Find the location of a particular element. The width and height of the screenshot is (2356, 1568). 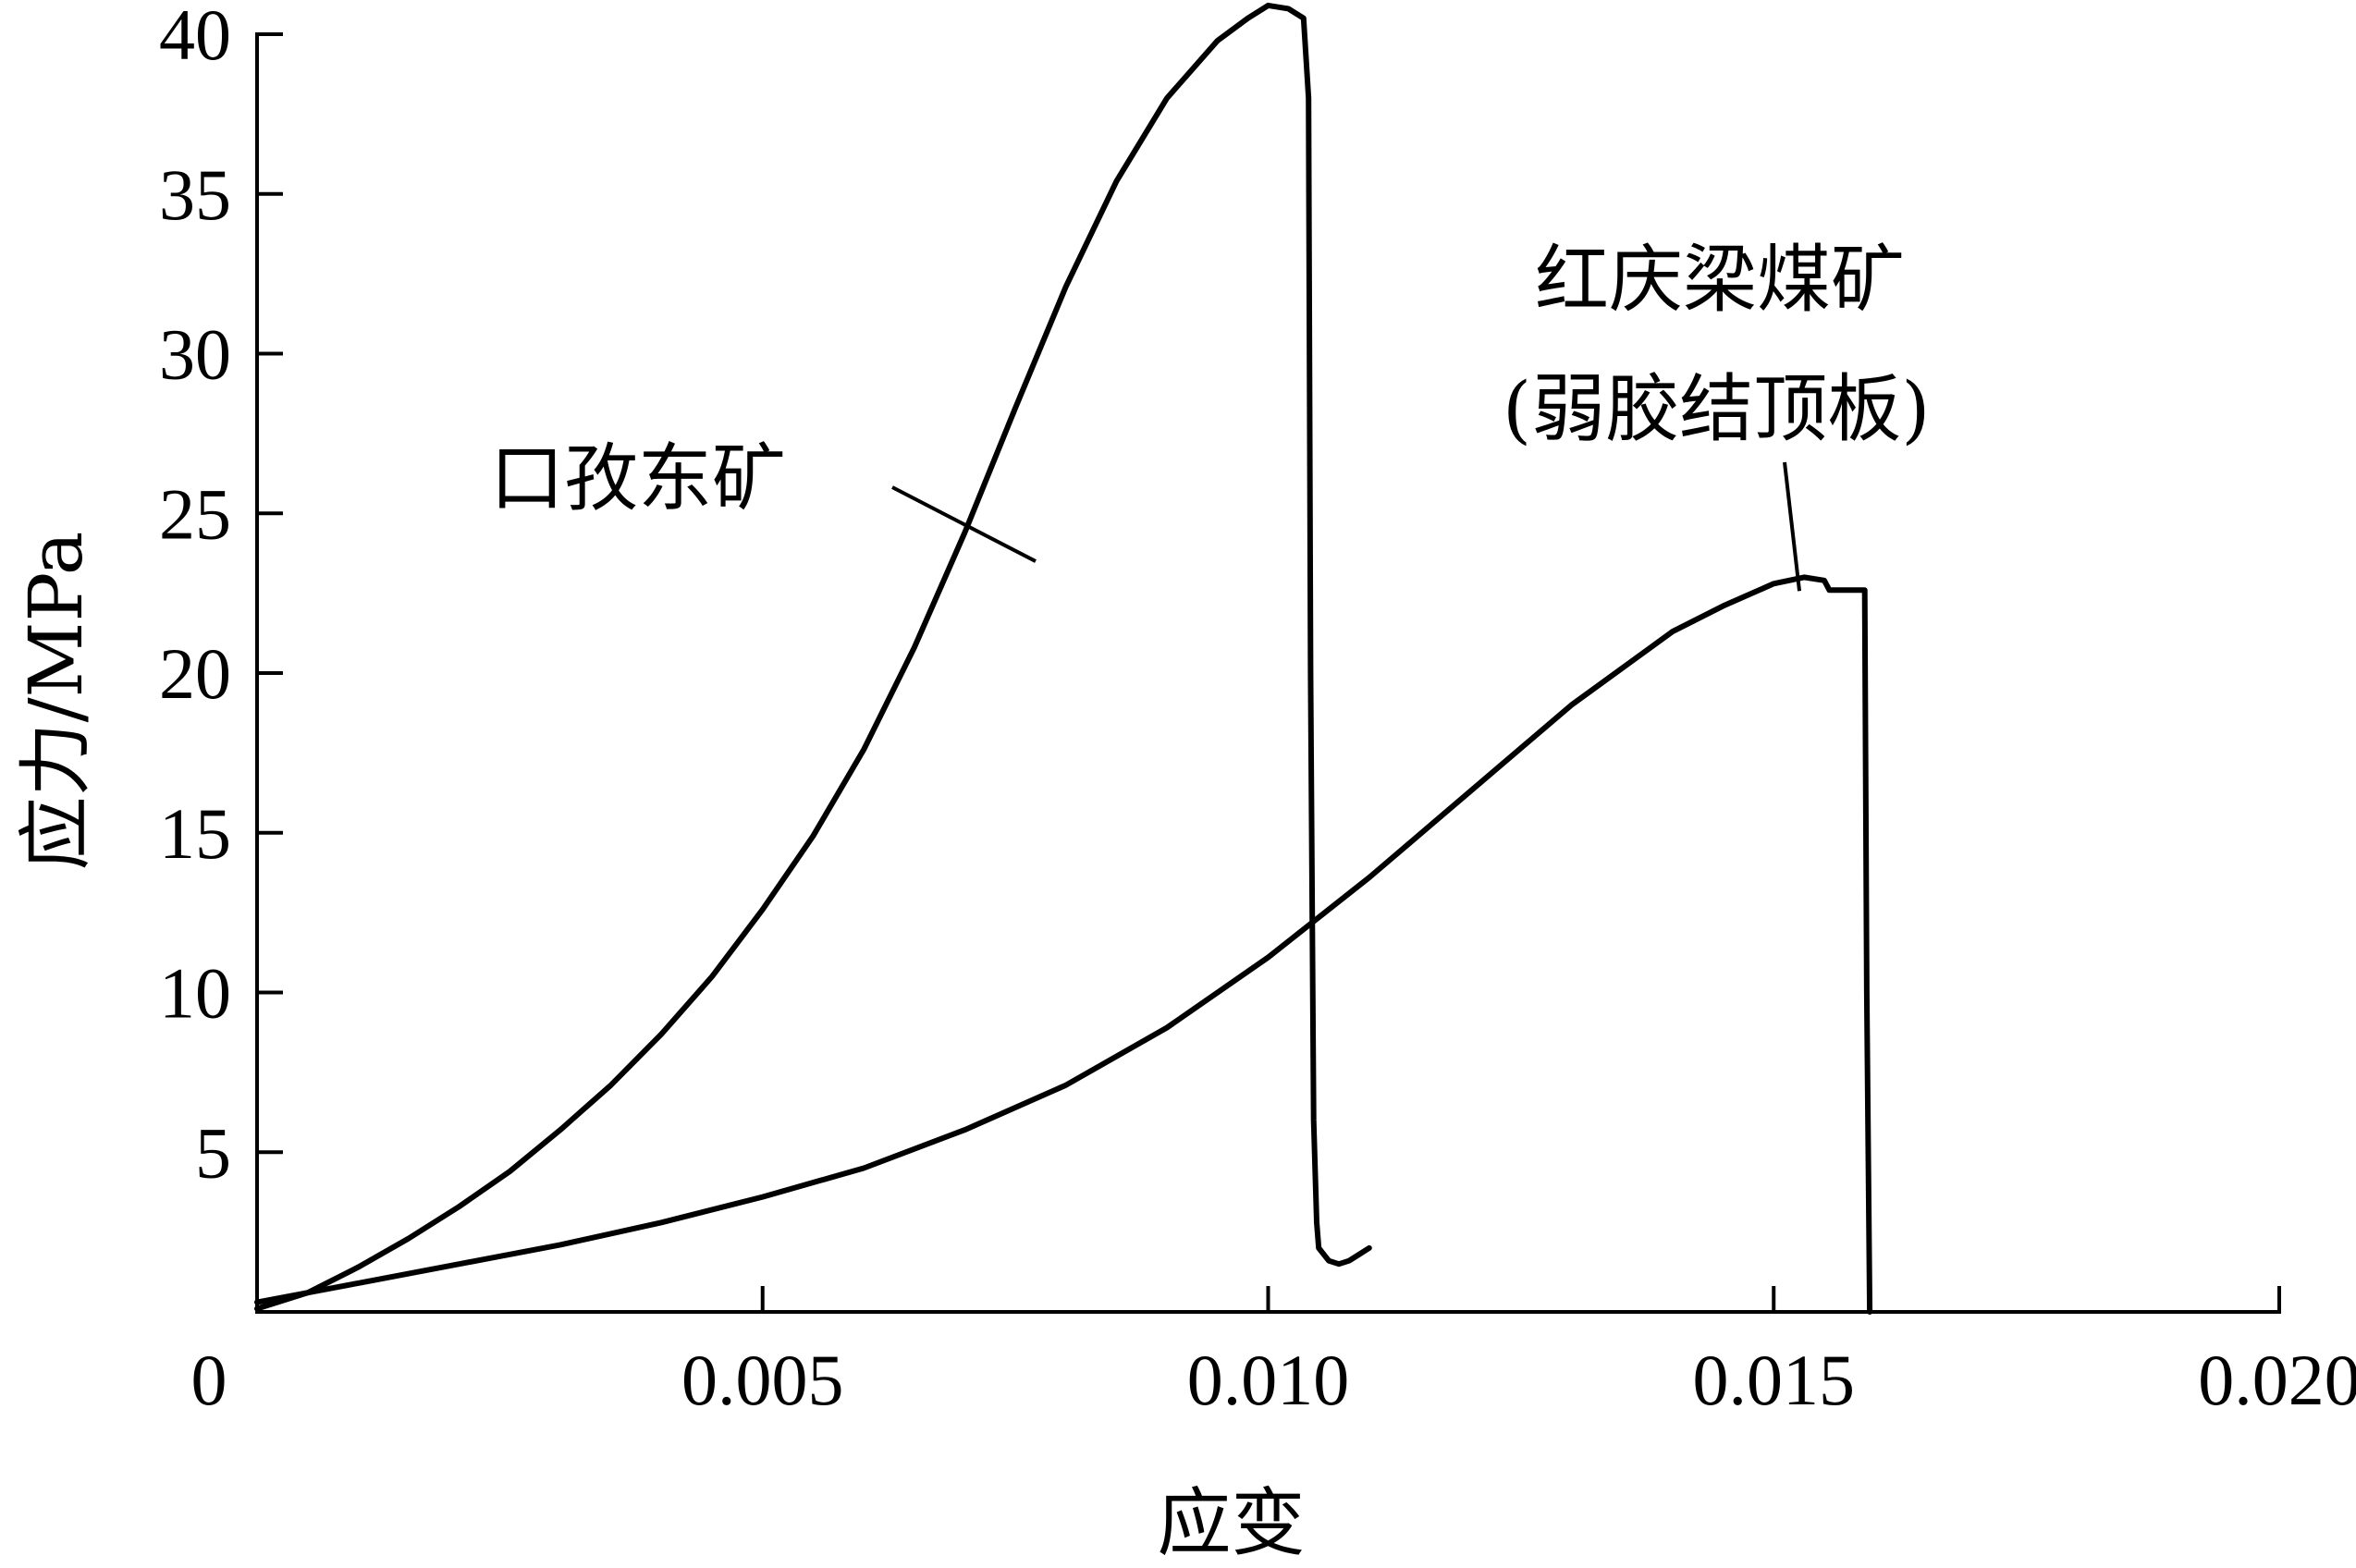

y-ticks: 5 10 15 20 25 30 35 40 is located at coordinates (221, 597).